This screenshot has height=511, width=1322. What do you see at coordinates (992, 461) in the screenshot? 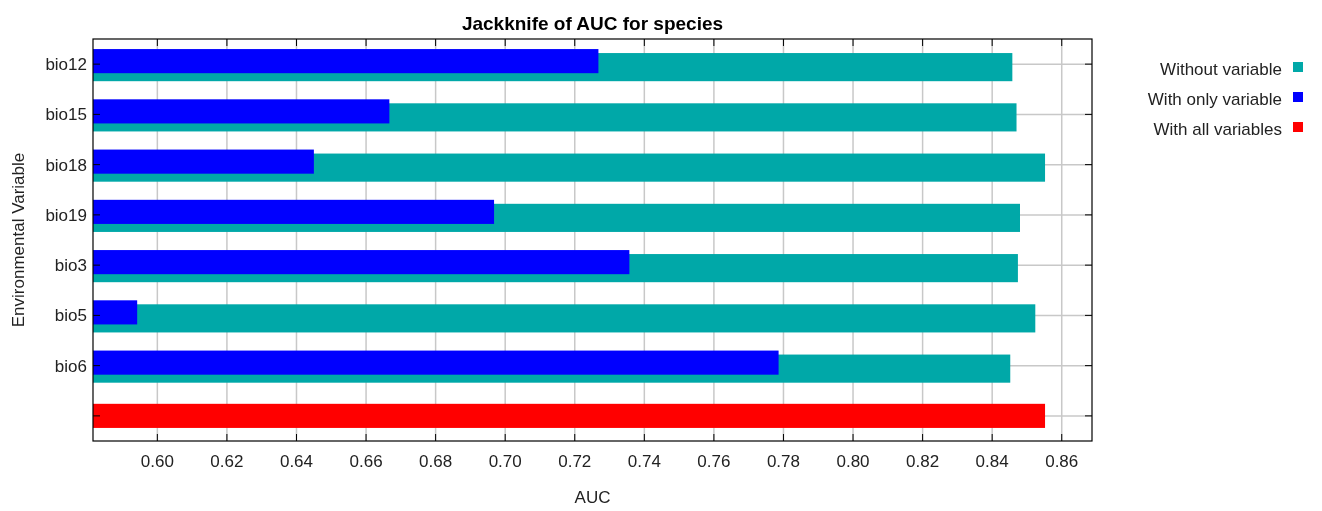
I see `x-tick-label: 0.84` at bounding box center [992, 461].